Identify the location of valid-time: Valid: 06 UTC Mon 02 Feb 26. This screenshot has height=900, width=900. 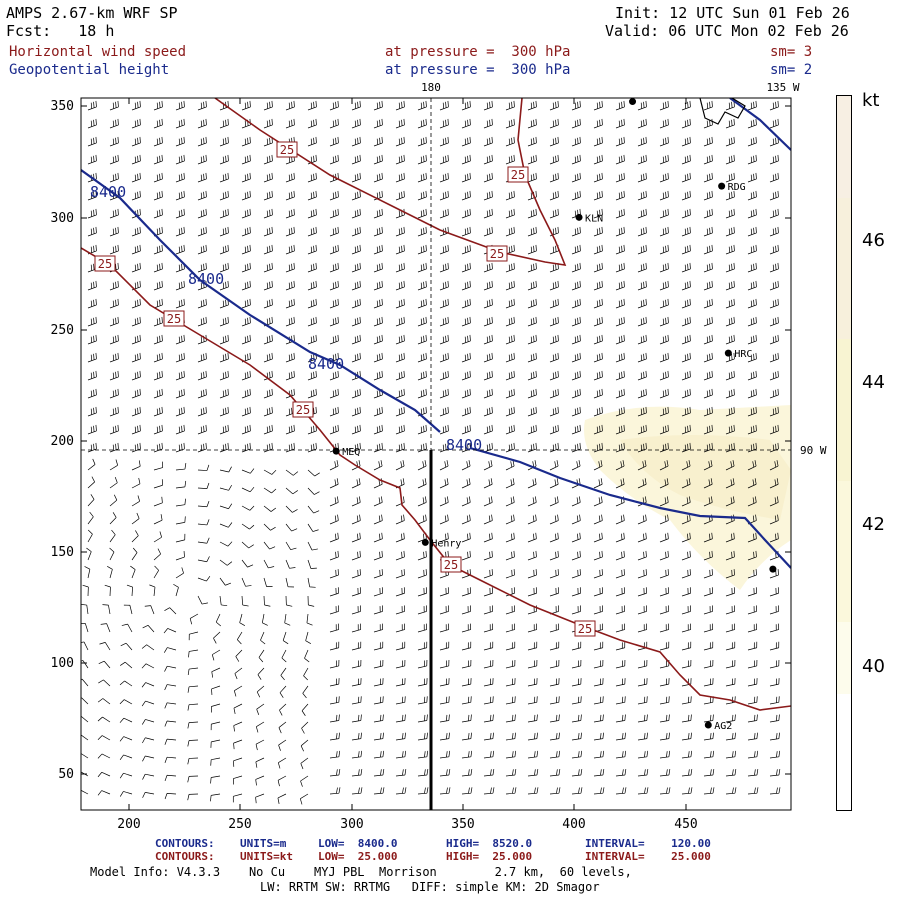
(727, 31).